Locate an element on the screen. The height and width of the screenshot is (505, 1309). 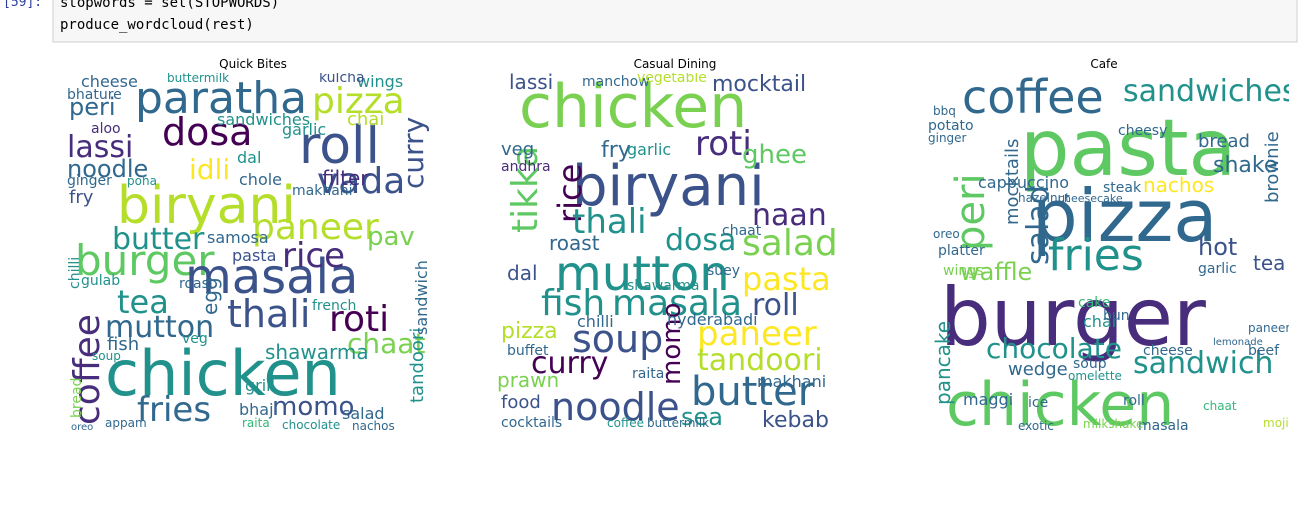
word: platter is located at coordinates (961, 251).